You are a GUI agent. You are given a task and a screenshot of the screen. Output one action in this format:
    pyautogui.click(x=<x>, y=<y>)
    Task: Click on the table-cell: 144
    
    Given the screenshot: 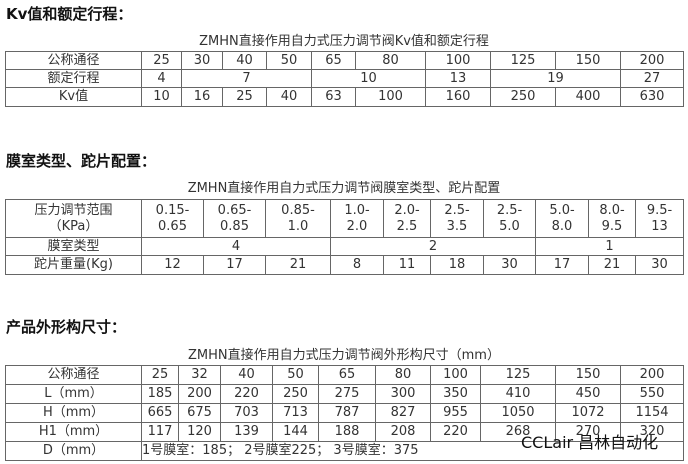 What is the action you would take?
    pyautogui.click(x=295, y=432)
    